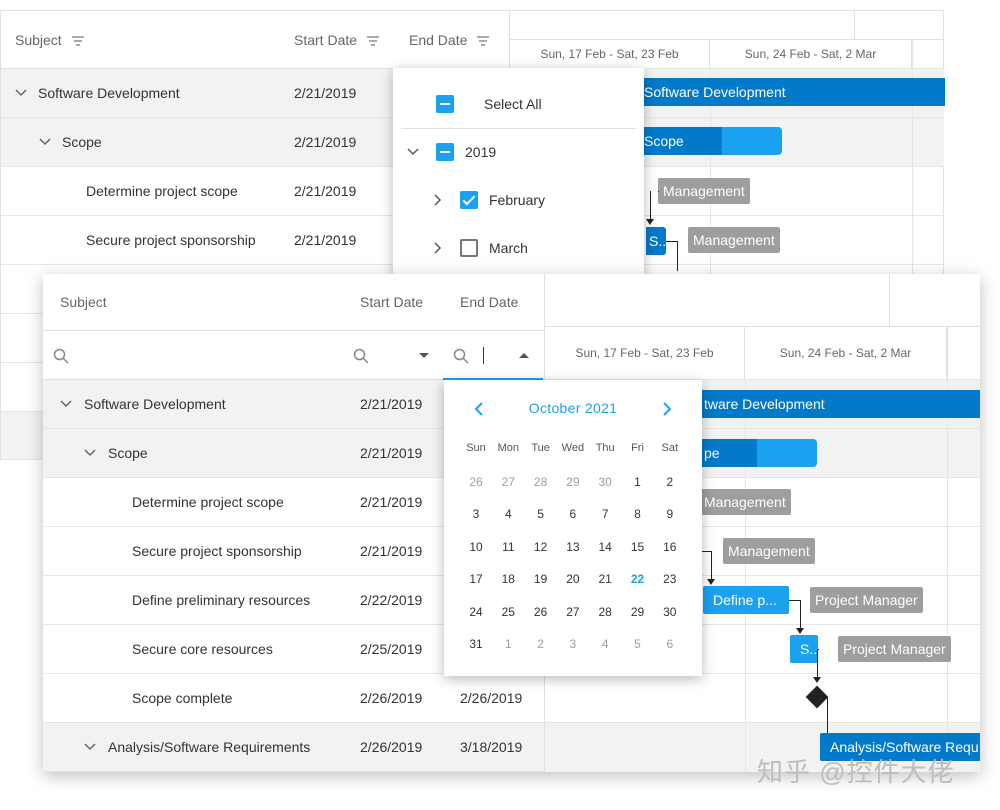 The image size is (1000, 810). I want to click on calendar-day: 17, so click(476, 579).